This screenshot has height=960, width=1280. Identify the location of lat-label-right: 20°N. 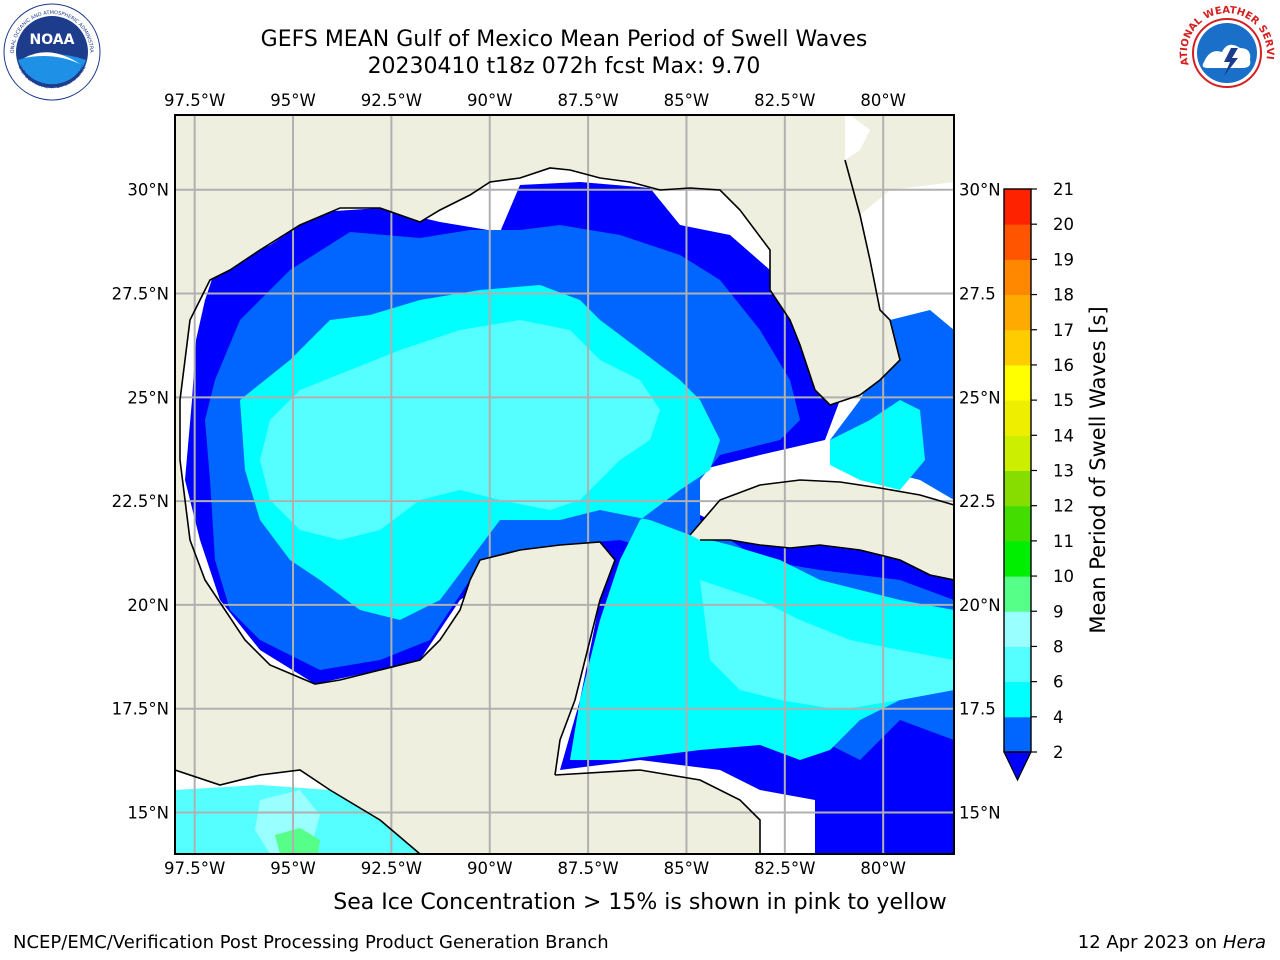
(980, 605).